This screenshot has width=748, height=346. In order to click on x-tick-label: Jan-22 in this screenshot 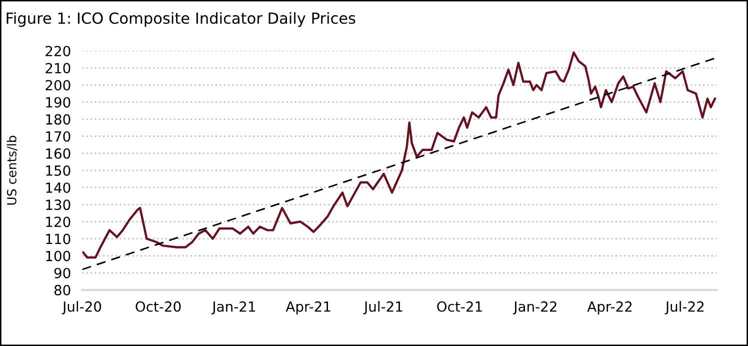, I will do `click(534, 307)`.